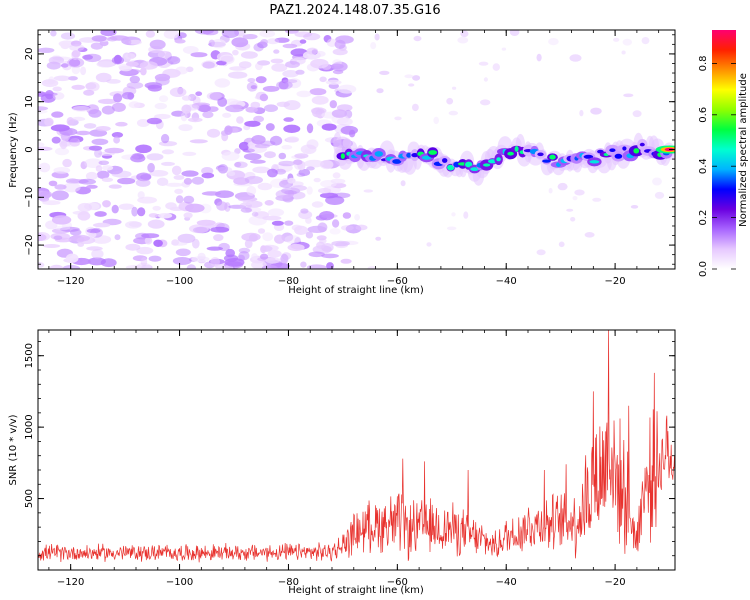 This screenshot has width=750, height=600. What do you see at coordinates (288, 582) in the screenshot?
I see `x-tick-label: −80` at bounding box center [288, 582].